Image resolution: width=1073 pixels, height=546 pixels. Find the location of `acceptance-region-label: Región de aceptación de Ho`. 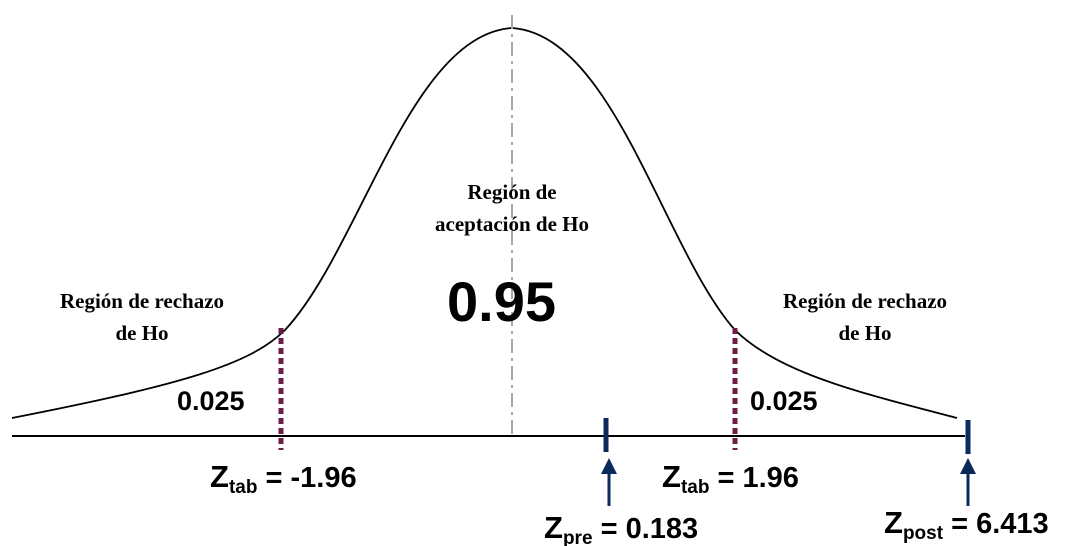

acceptance-region-label: Región de aceptación de Ho is located at coordinates (512, 208).